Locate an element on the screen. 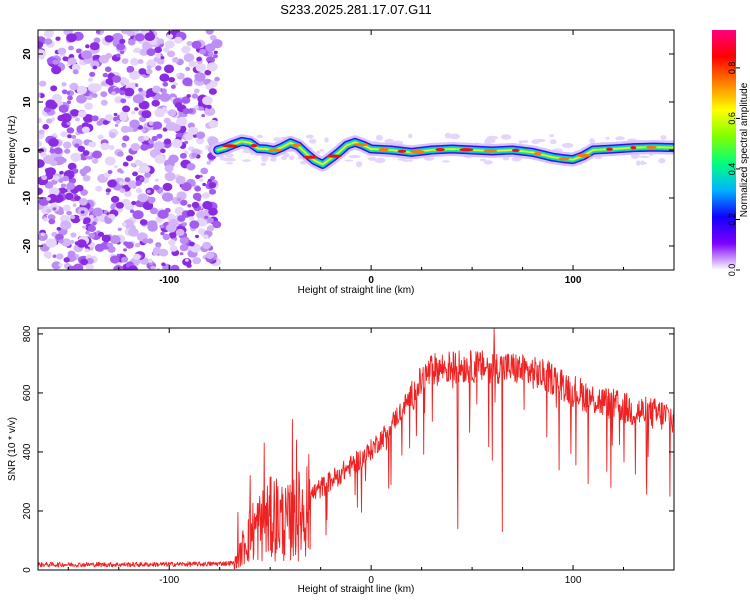  colorbar-axis: 0.0 0.2 0.4 0.6 0.8 is located at coordinates (733, 169).